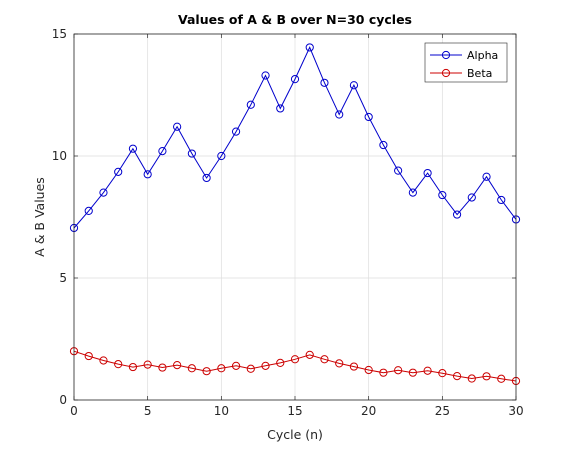 The width and height of the screenshot is (570, 450). What do you see at coordinates (515, 411) in the screenshot?
I see `x-tick-label: 30` at bounding box center [515, 411].